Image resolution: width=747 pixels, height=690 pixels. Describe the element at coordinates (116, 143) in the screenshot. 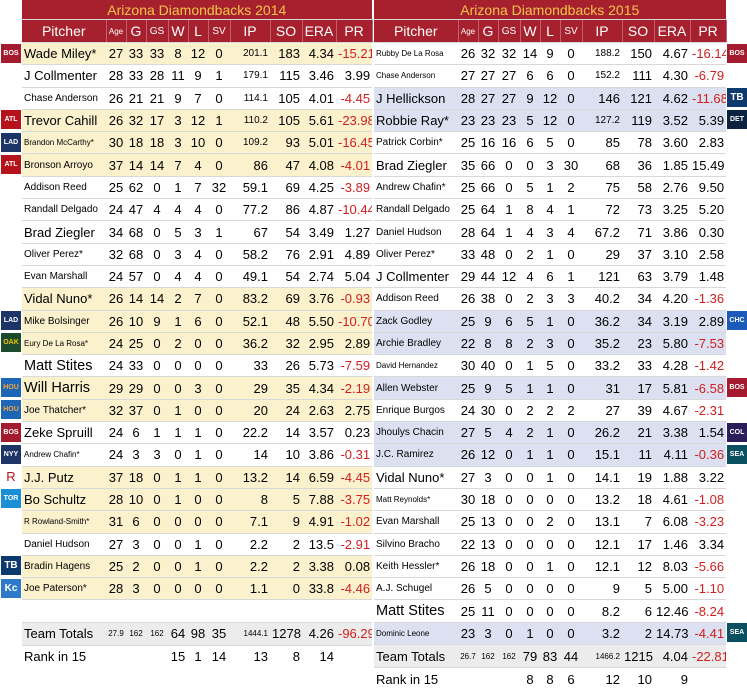

I see `cell-age: 30` at that location.